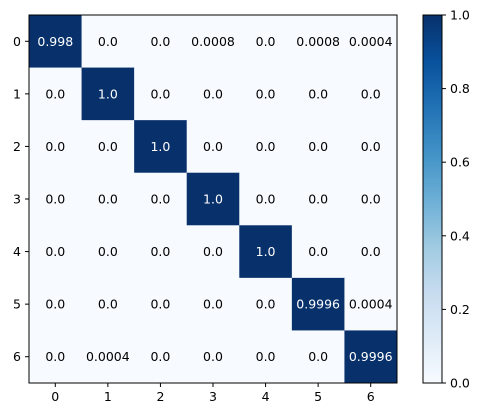  I want to click on cell-label-0-3: 0.0008, so click(213, 41).